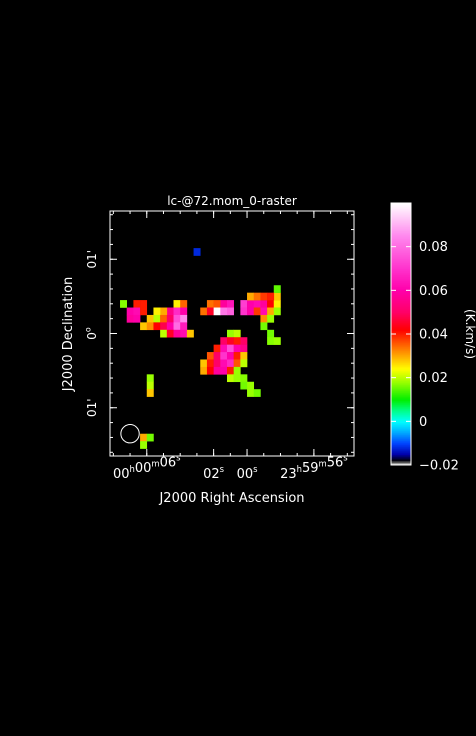  I want to click on y-axis-label: J2000 Declination, so click(68, 335).